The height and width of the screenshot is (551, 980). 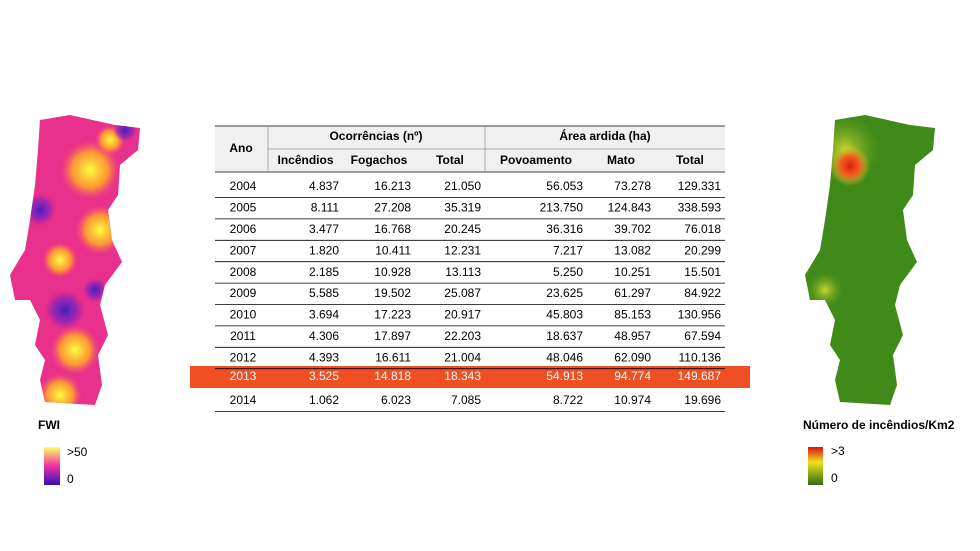 What do you see at coordinates (324, 376) in the screenshot?
I see `cell: 3.525` at bounding box center [324, 376].